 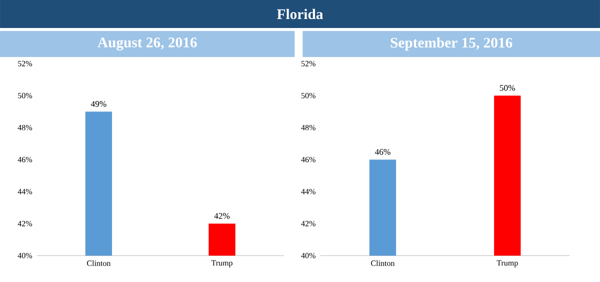 What do you see at coordinates (98, 104) in the screenshot?
I see `data-label: 49%` at bounding box center [98, 104].